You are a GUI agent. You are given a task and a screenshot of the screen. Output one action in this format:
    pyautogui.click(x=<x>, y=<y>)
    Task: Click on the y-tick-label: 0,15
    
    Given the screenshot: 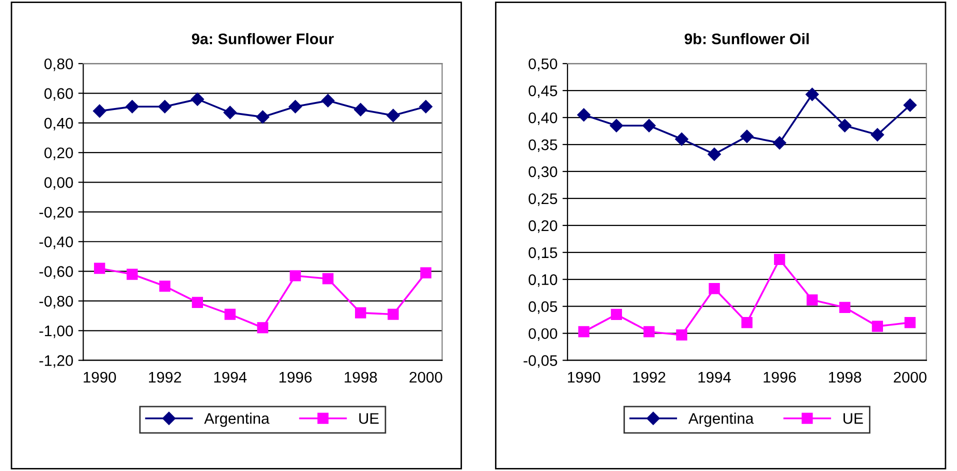 What is the action you would take?
    pyautogui.click(x=543, y=253)
    